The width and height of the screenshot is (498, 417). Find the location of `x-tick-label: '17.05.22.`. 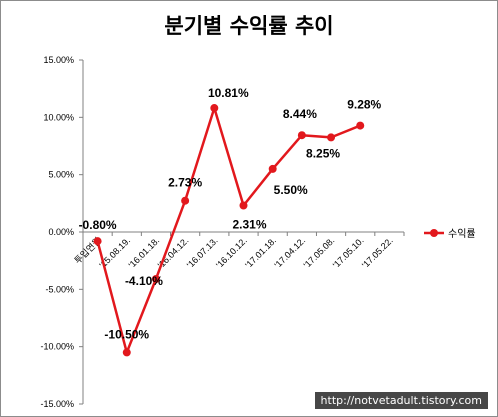

x-tick-label: '17.05.22. is located at coordinates (377, 252).